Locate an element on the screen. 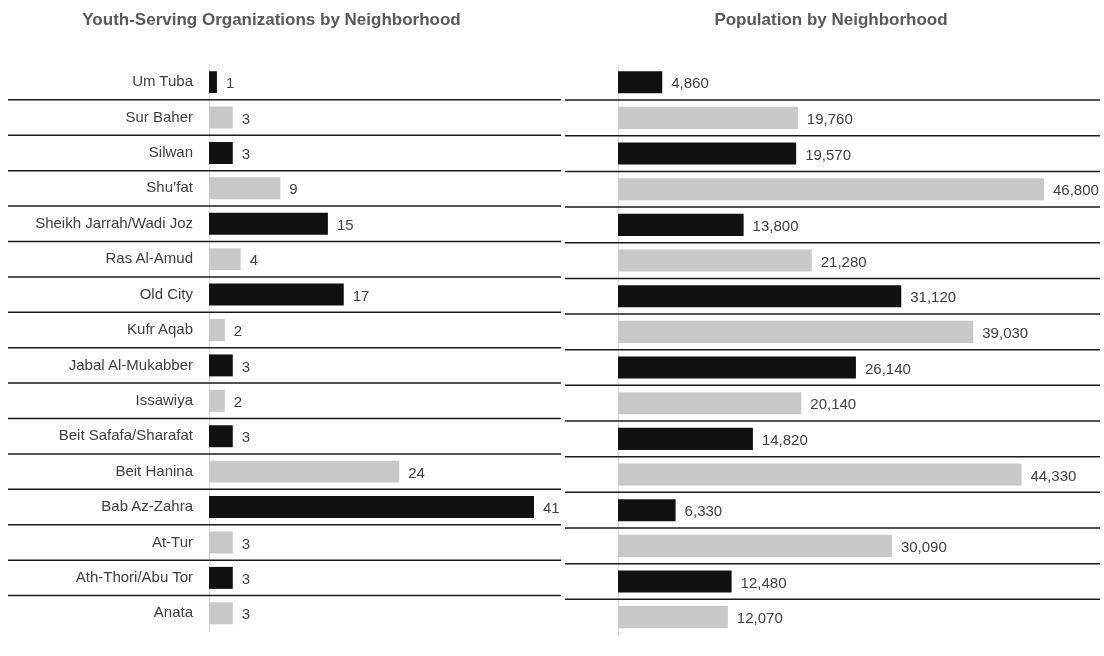 This screenshot has width=1104, height=656. data-label: 21,280 is located at coordinates (843, 261).